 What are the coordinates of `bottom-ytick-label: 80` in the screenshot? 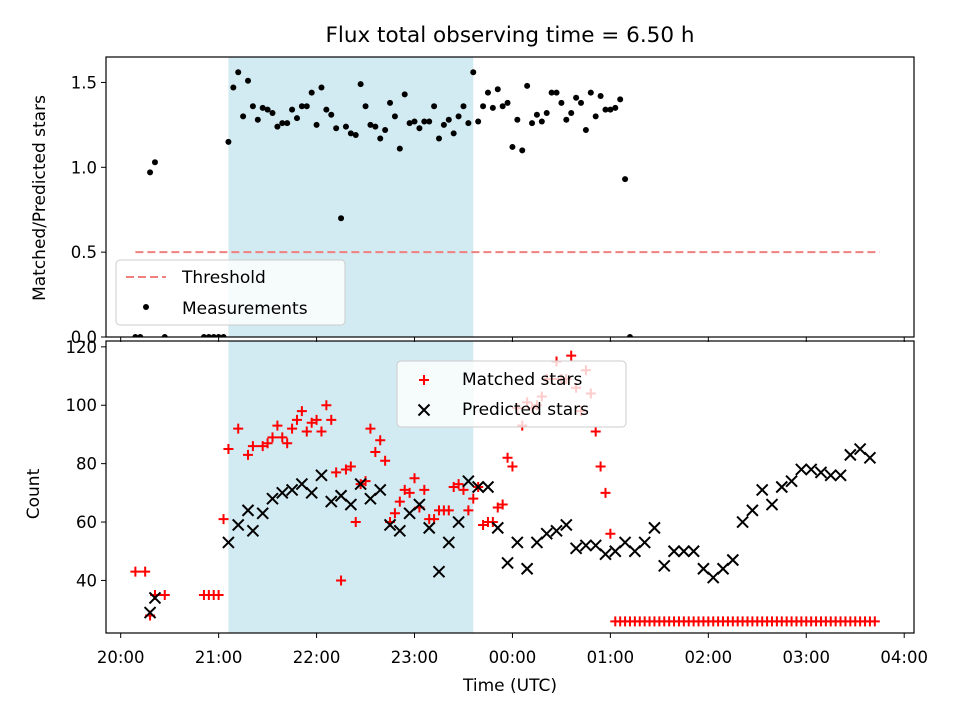 It's located at (86, 464).